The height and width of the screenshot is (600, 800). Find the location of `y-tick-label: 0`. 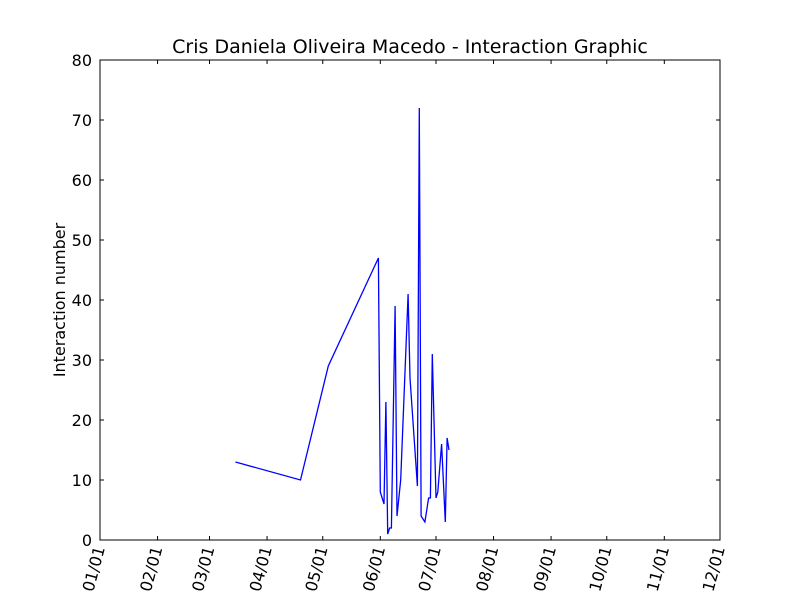

y-tick-label: 0 is located at coordinates (87, 540).